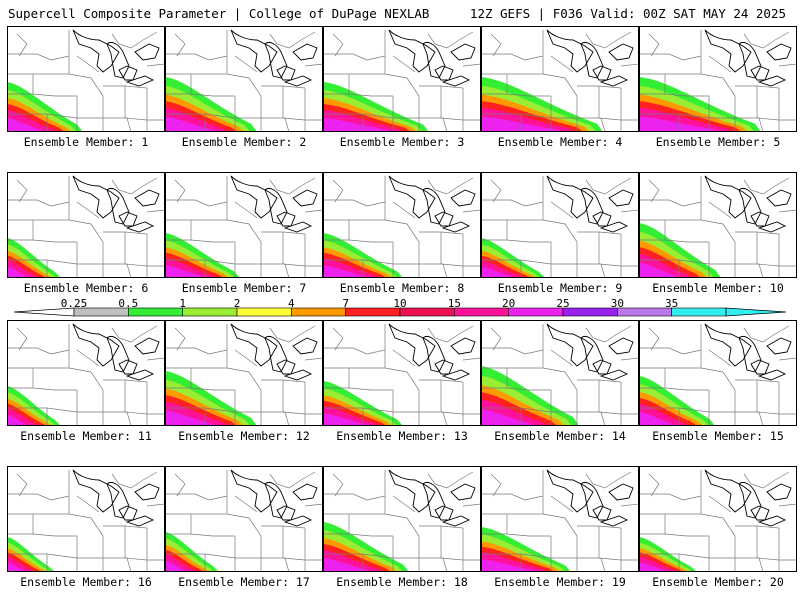  Describe the element at coordinates (402, 436) in the screenshot. I see `member-label: Ensemble Member: 13` at that location.